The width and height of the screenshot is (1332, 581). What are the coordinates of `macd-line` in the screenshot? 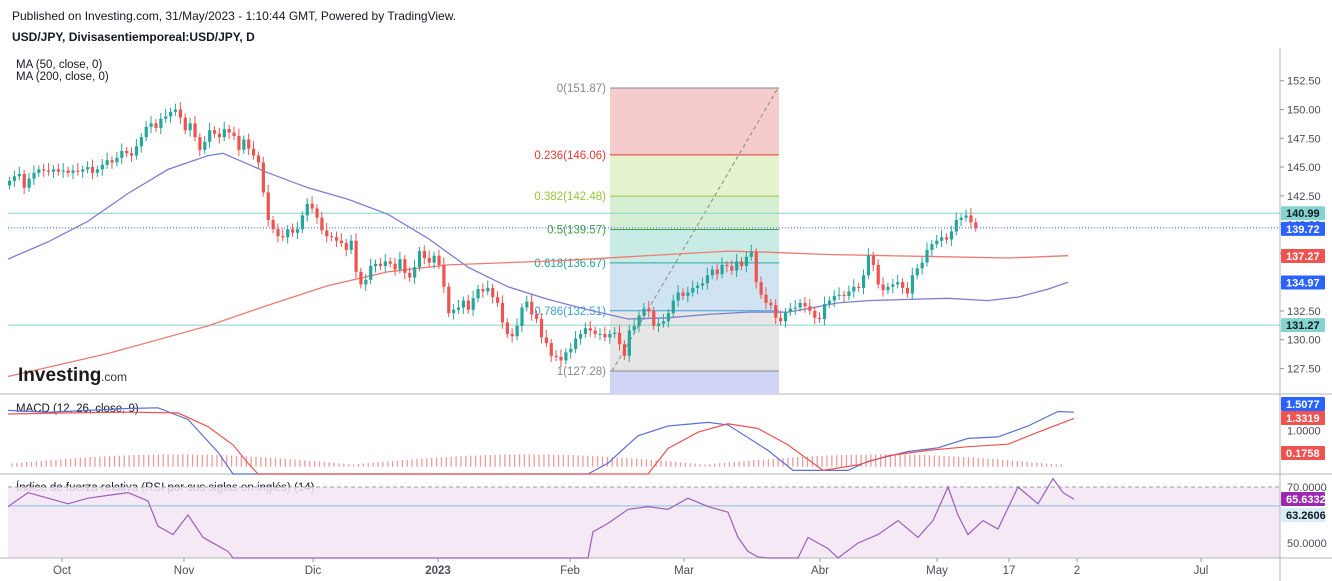 It's located at (541, 441).